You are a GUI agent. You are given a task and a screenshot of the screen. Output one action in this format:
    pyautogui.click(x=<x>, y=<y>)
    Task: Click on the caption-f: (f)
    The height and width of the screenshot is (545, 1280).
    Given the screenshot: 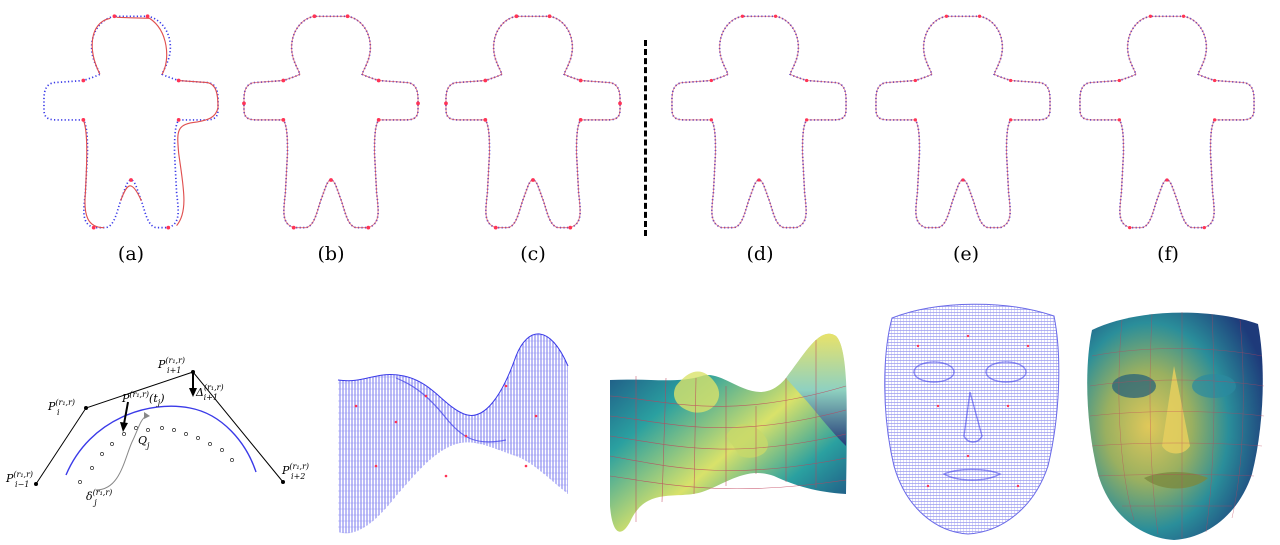 What is the action you would take?
    pyautogui.click(x=1168, y=254)
    